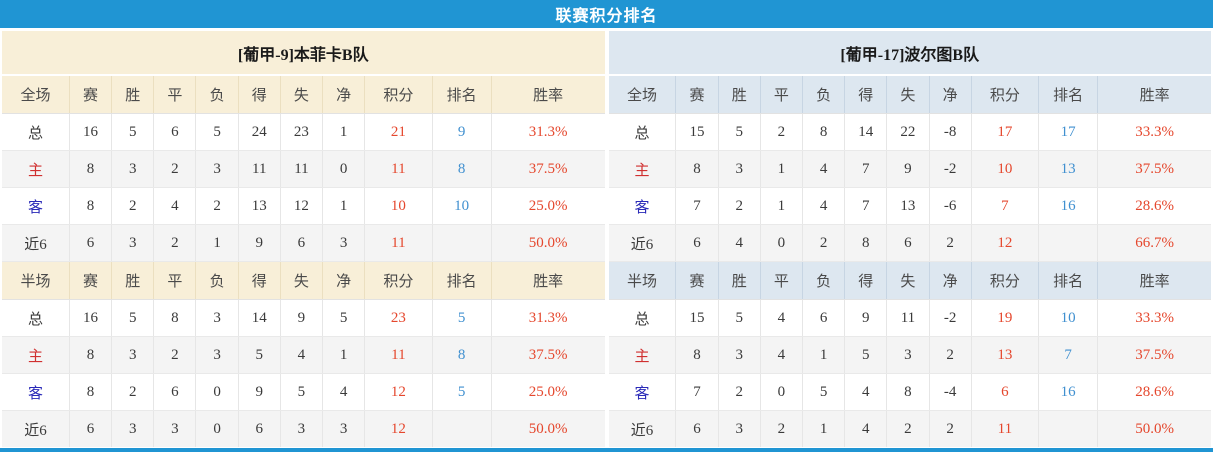 The image size is (1213, 452). What do you see at coordinates (950, 318) in the screenshot?
I see `stat-cell: -2` at bounding box center [950, 318].